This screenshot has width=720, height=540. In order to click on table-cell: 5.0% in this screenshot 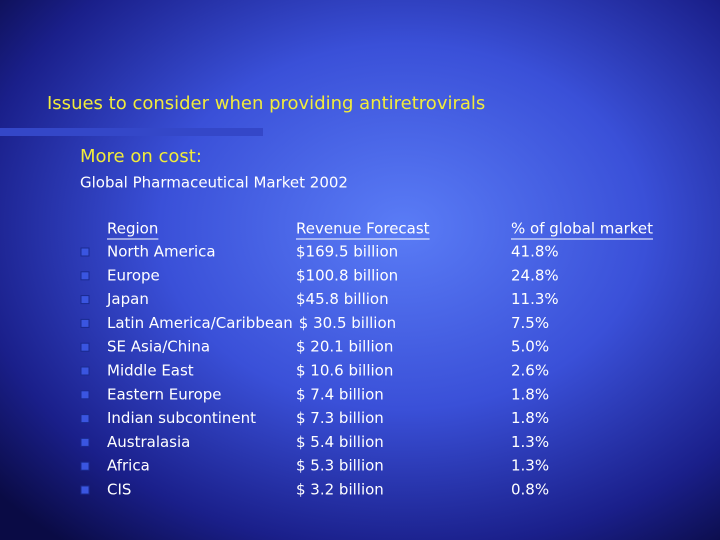, I will do `click(530, 347)`.